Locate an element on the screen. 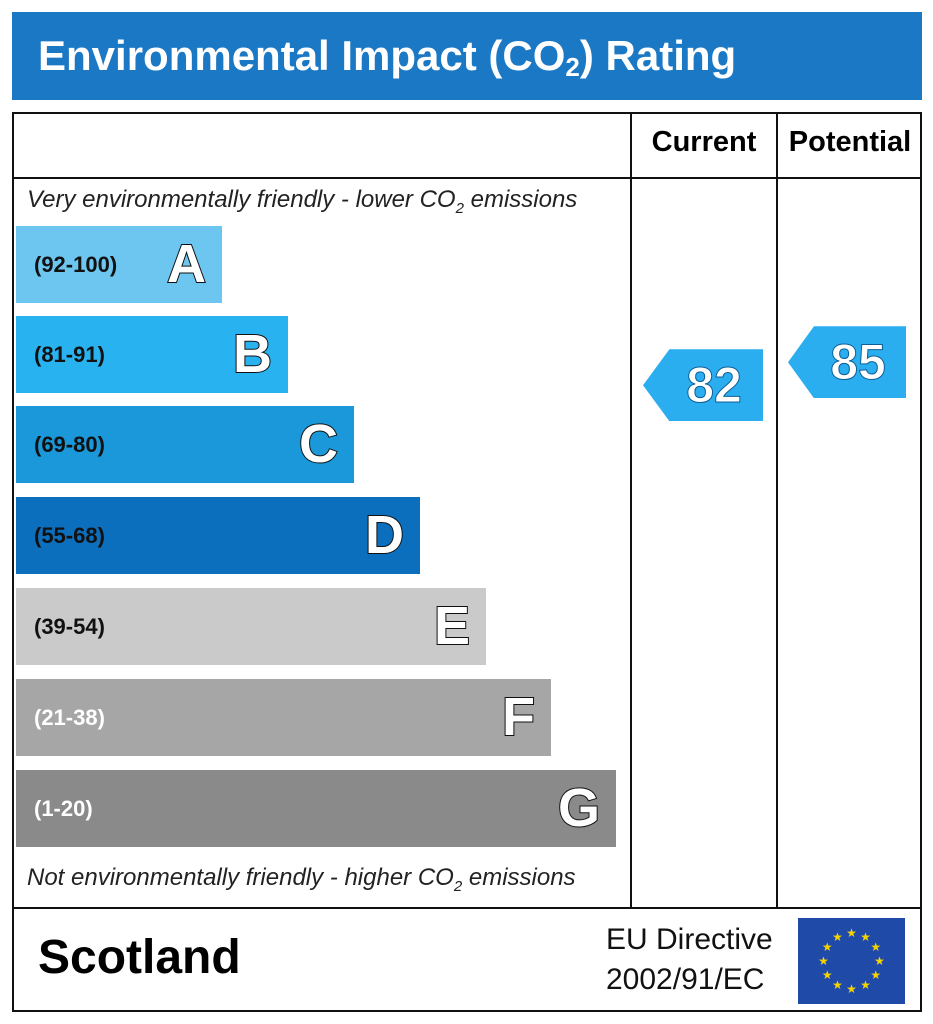 The image size is (933, 1024). band-range: (55-68) is located at coordinates (69, 535).